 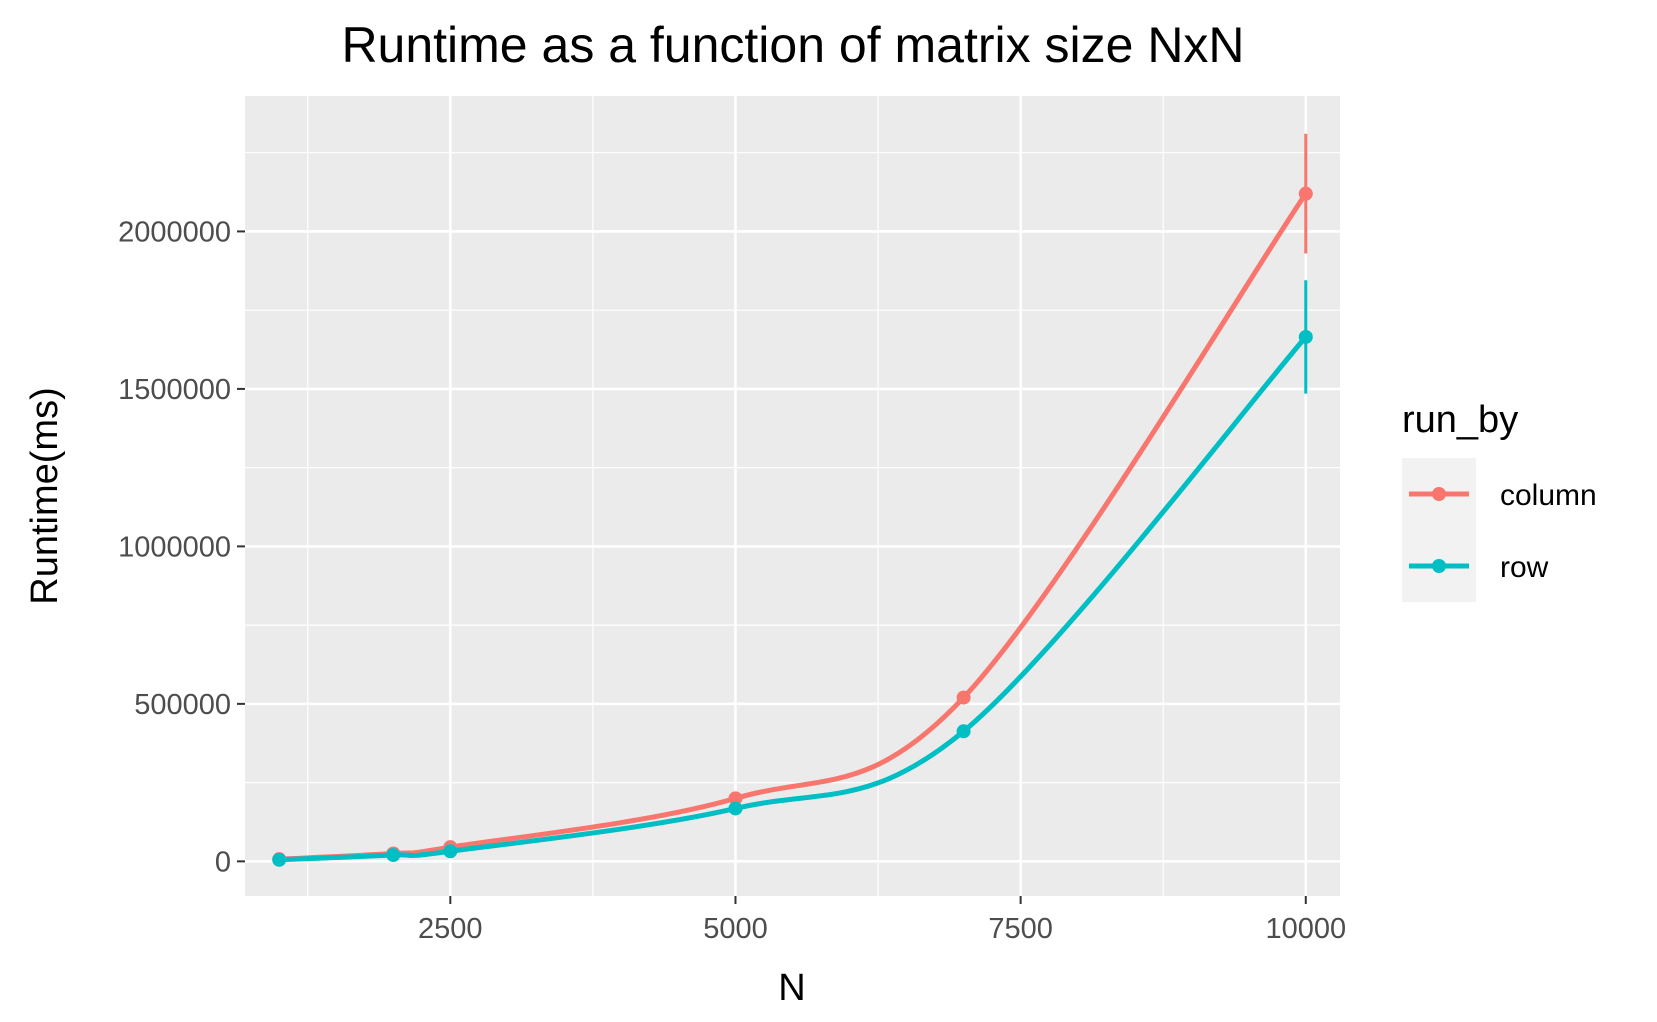 I want to click on y-tick-label: 0, so click(x=223, y=862).